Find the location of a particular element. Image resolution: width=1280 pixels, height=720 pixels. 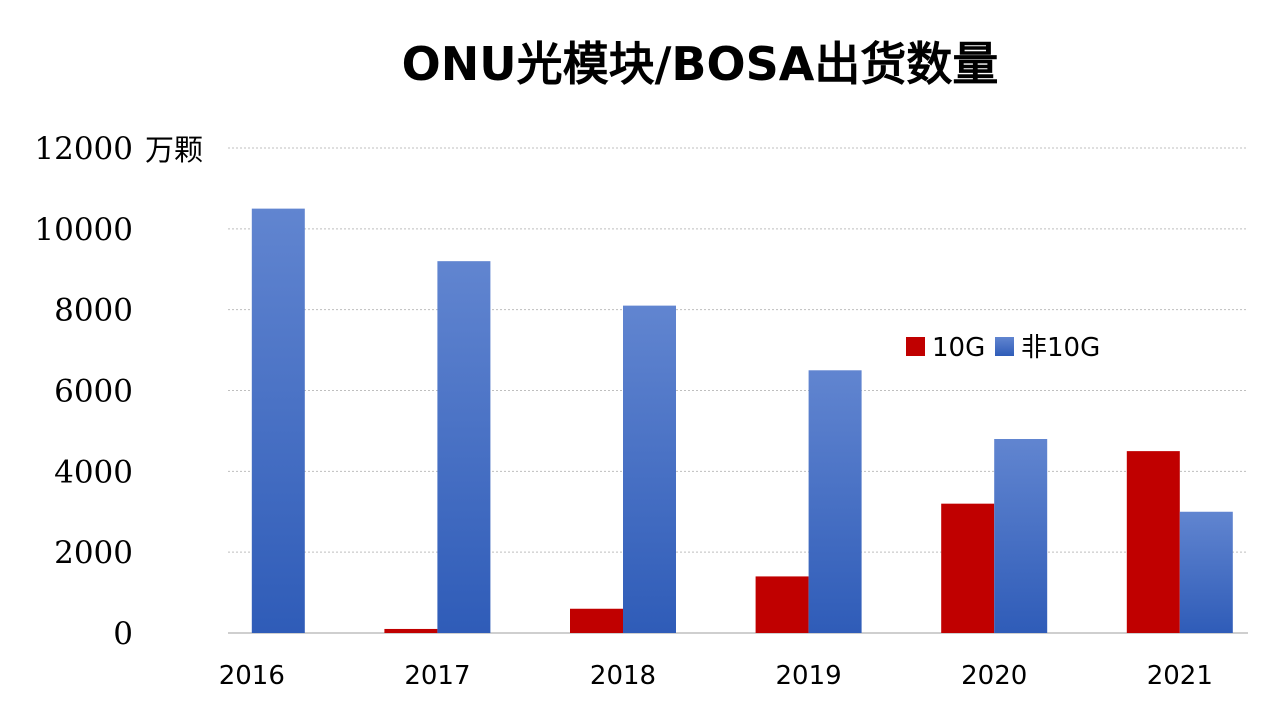

y-tick-label: 8000 is located at coordinates (93, 311).